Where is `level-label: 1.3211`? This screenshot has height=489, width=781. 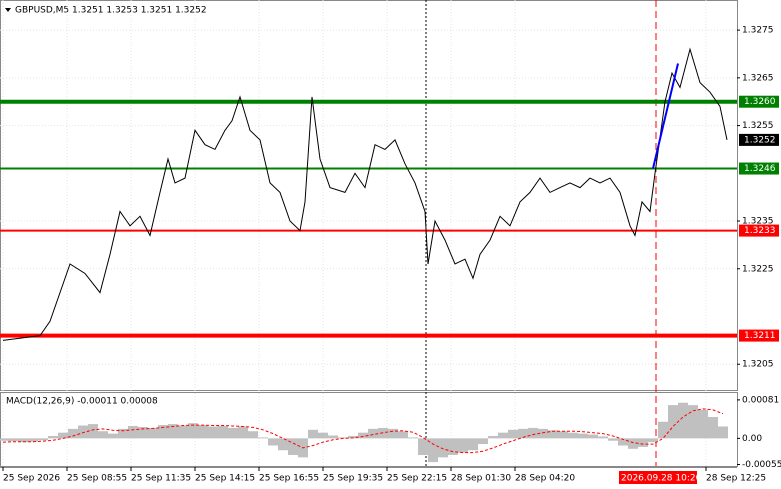 level-label: 1.3211 is located at coordinates (760, 336).